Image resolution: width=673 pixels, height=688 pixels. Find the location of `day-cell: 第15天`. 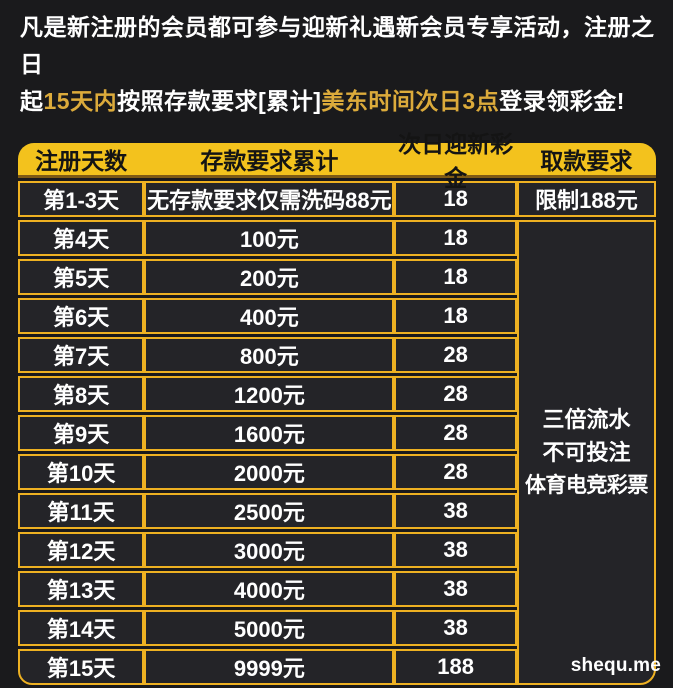

day-cell: 第15天 is located at coordinates (81, 667).